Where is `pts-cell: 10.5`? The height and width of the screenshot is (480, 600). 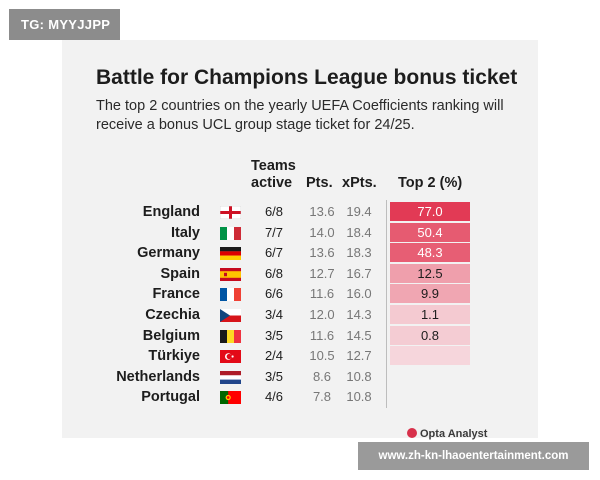
pts-cell: 10.5 is located at coordinates (322, 356).